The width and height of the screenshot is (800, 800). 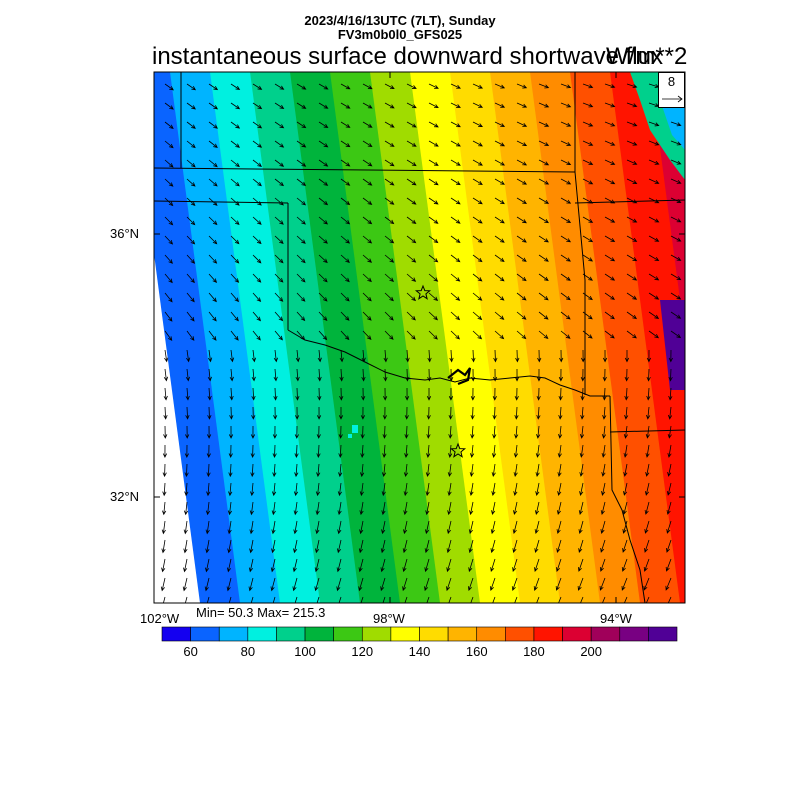 I want to click on colorbar-box, so click(x=462, y=634).